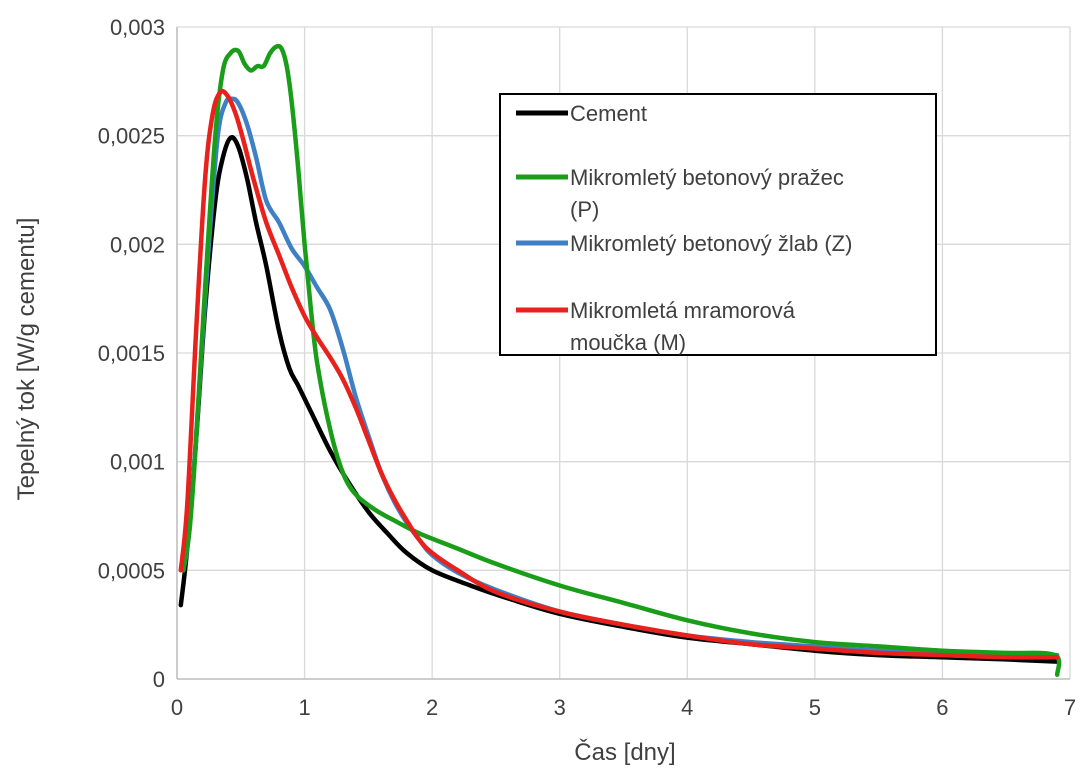  I want to click on legend-entry: Cement, so click(581, 113).